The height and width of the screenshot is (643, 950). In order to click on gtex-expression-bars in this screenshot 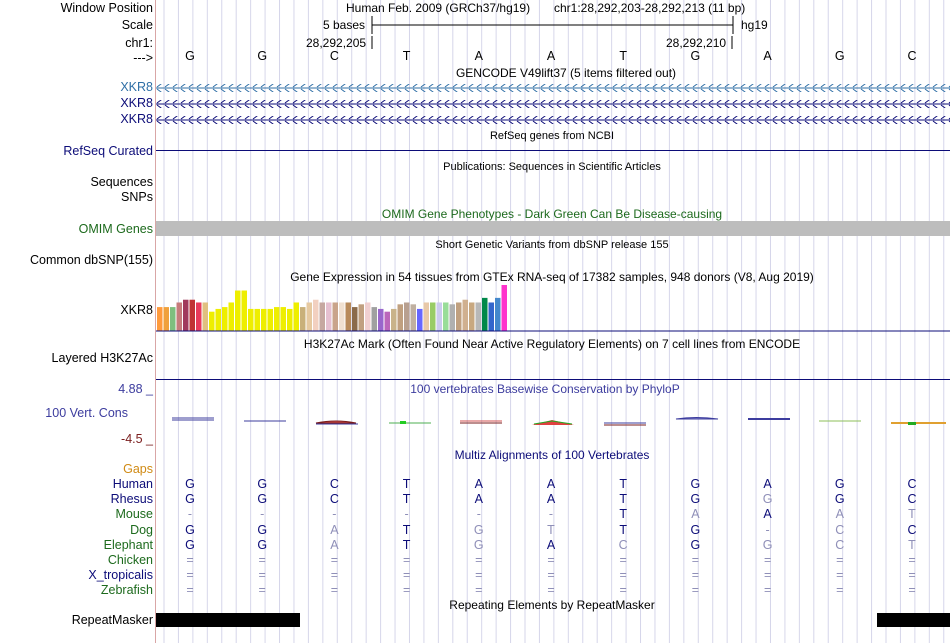, I will do `click(553, 308)`.